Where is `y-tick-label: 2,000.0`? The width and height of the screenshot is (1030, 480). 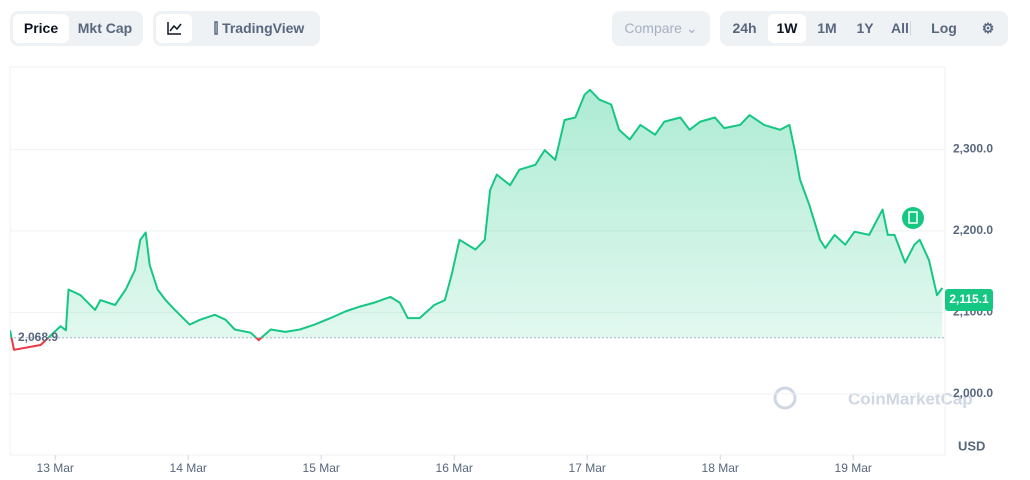
y-tick-label: 2,000.0 is located at coordinates (973, 393).